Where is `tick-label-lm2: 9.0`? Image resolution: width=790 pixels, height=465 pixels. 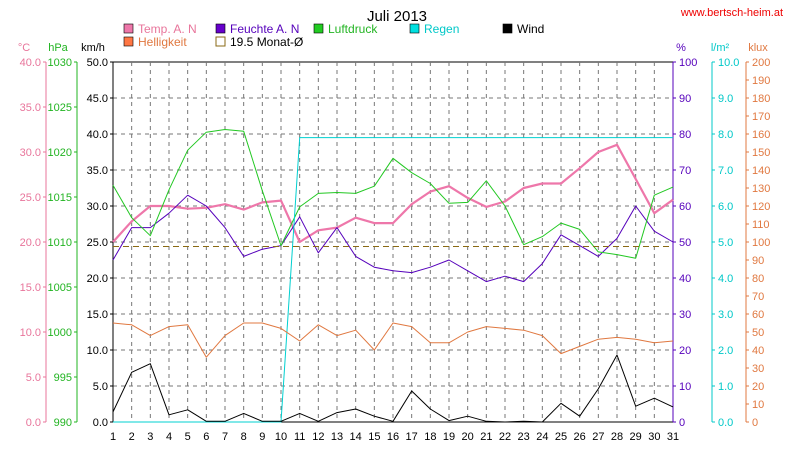
tick-label-lm2: 9.0 is located at coordinates (725, 99).